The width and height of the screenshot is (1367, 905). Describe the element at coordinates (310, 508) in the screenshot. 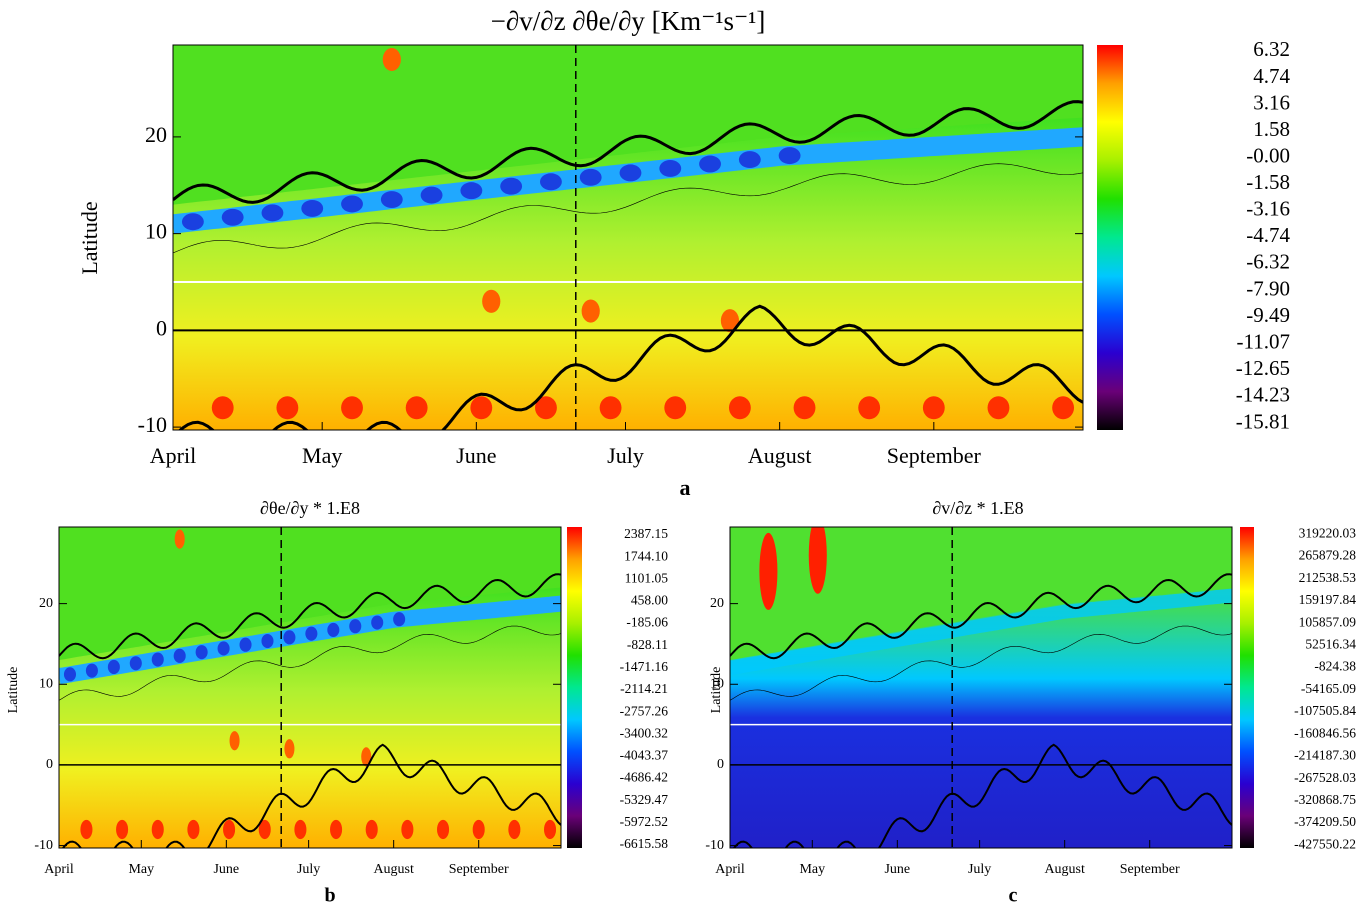

I see `chart-title: ∂θe/∂y * 1.E8` at that location.